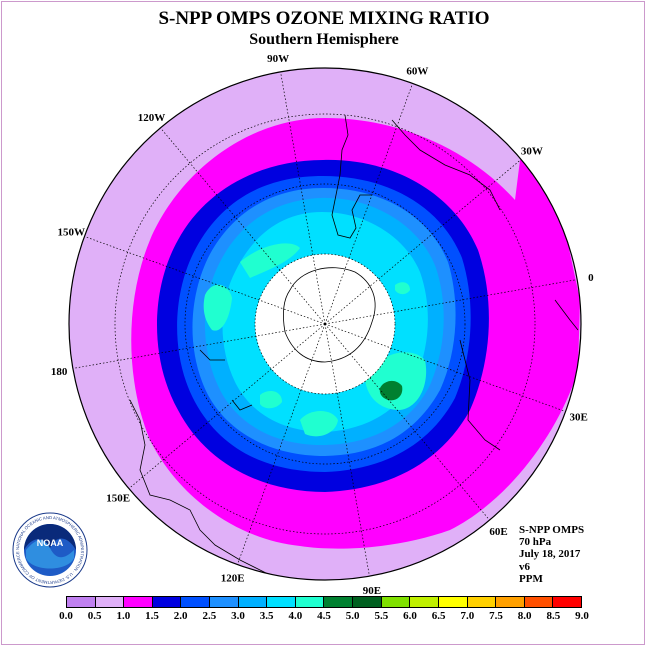 The width and height of the screenshot is (648, 648). Describe the element at coordinates (582, 616) in the screenshot. I see `colorbar-tick-label: 9.0` at that location.